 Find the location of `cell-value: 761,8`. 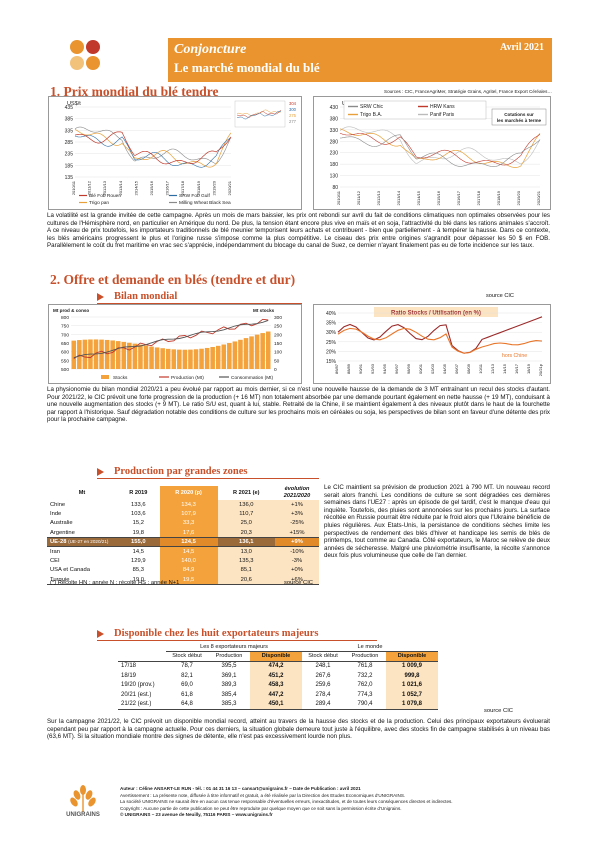

cell-value: 761,8 is located at coordinates (365, 666).